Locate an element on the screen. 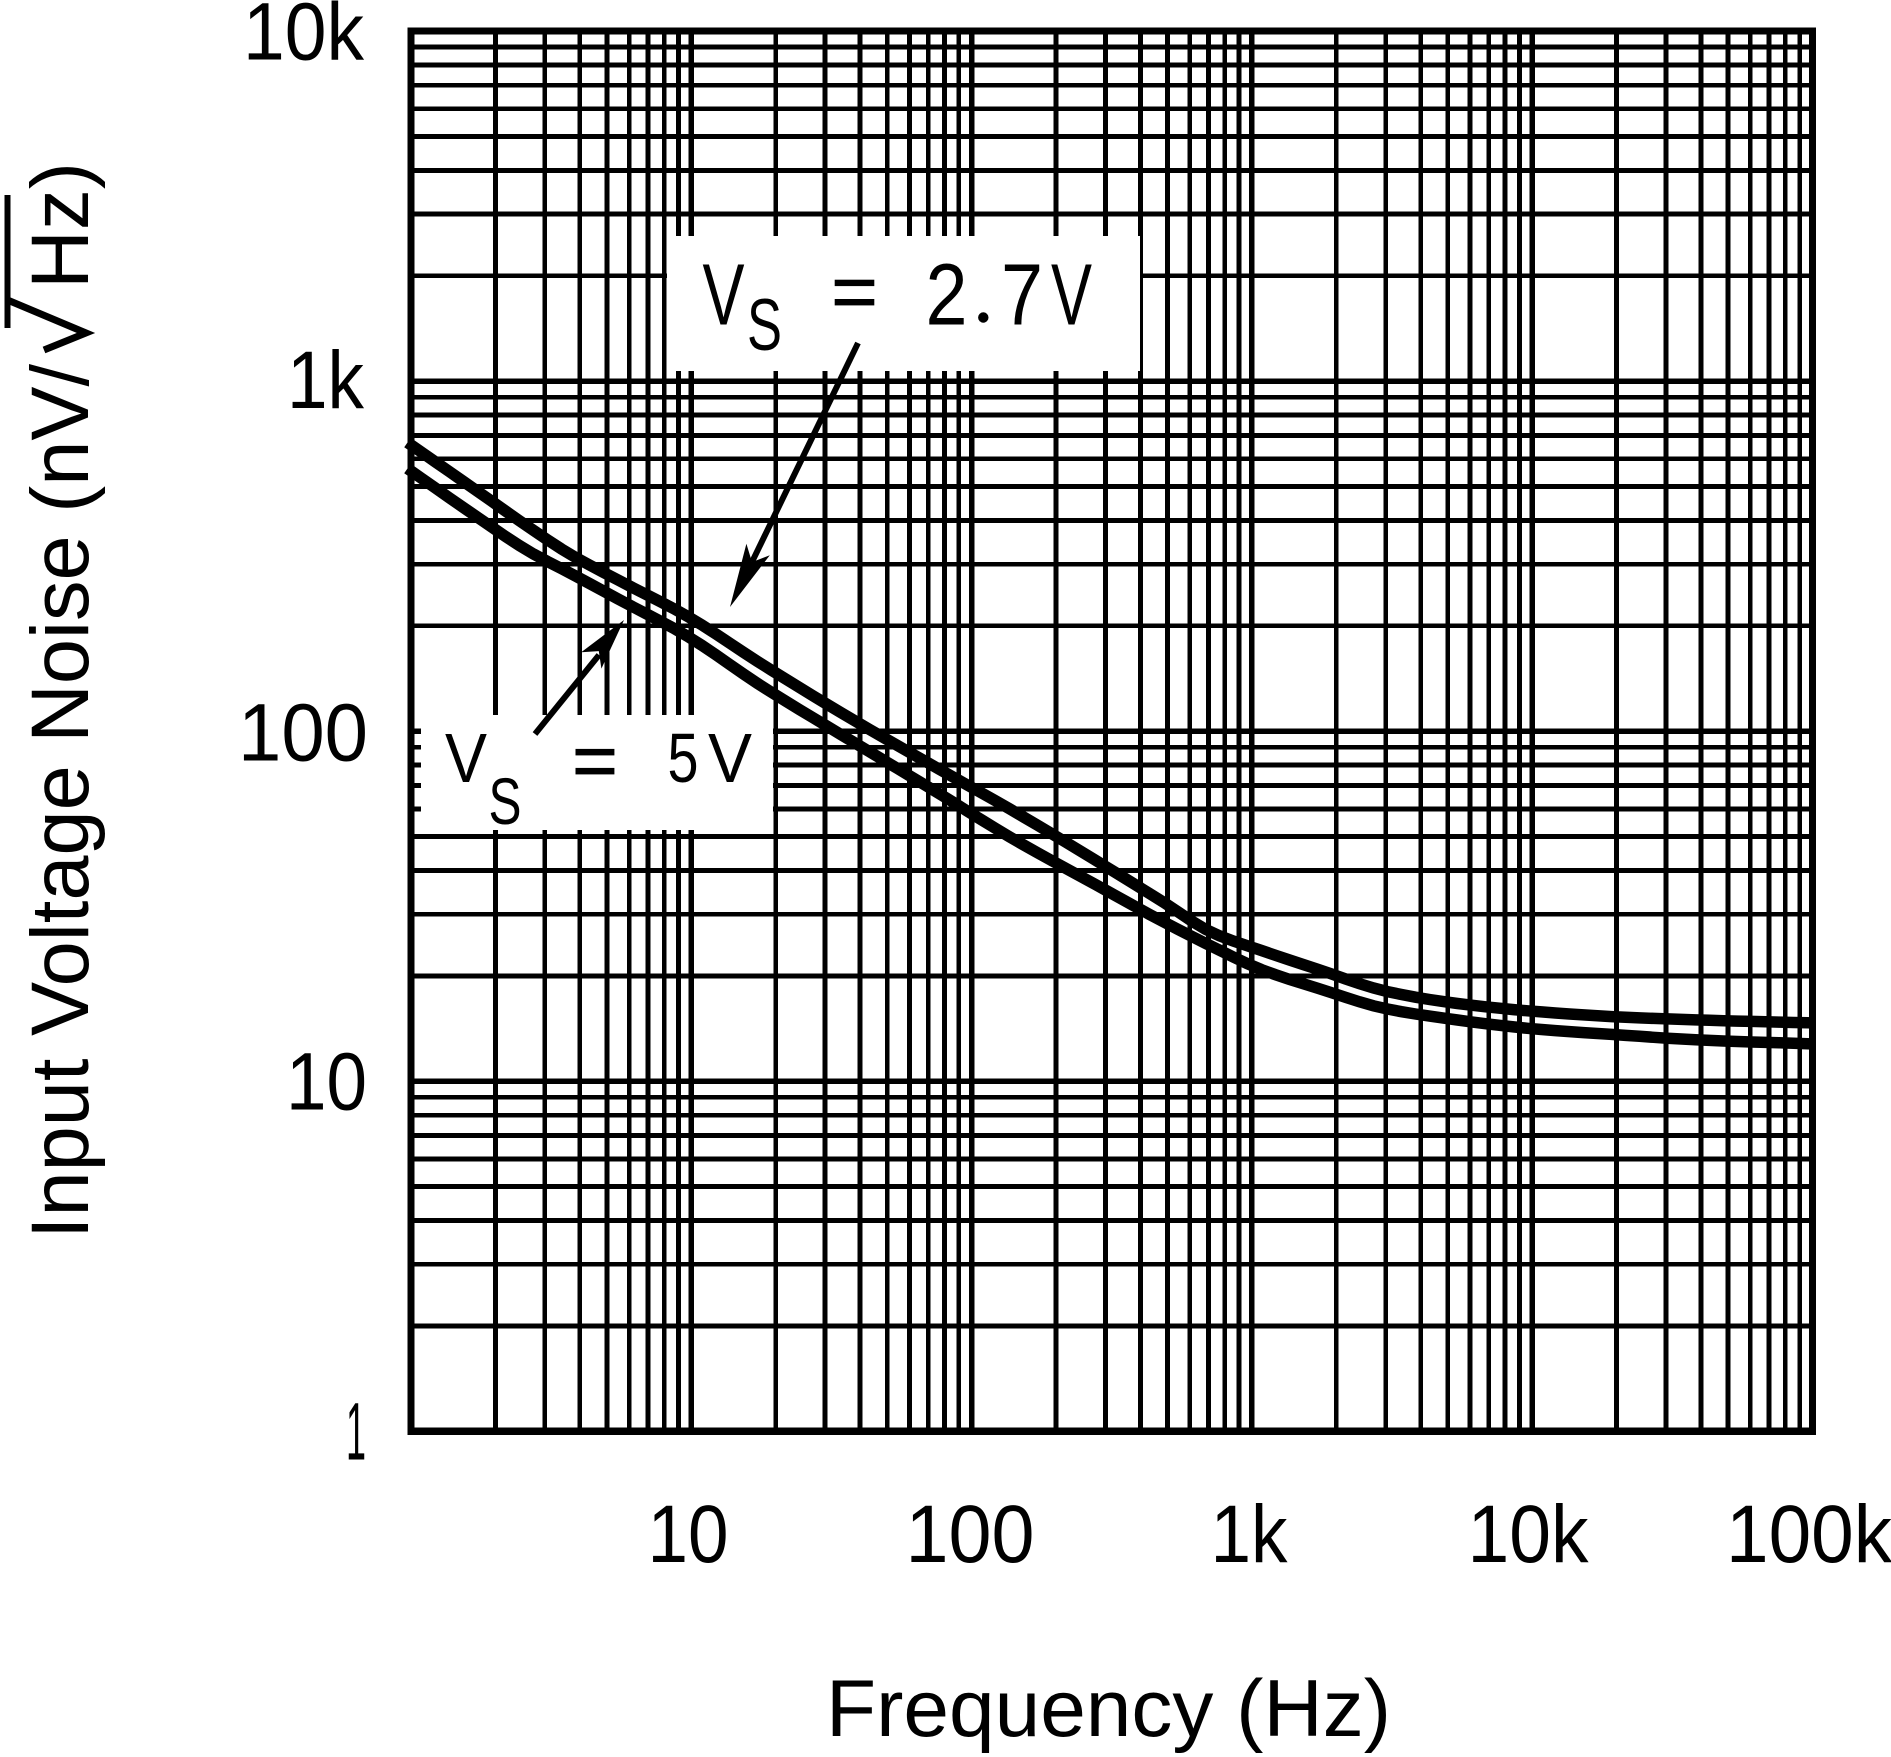  svg-text: 1 is located at coordinates (356, 1432).